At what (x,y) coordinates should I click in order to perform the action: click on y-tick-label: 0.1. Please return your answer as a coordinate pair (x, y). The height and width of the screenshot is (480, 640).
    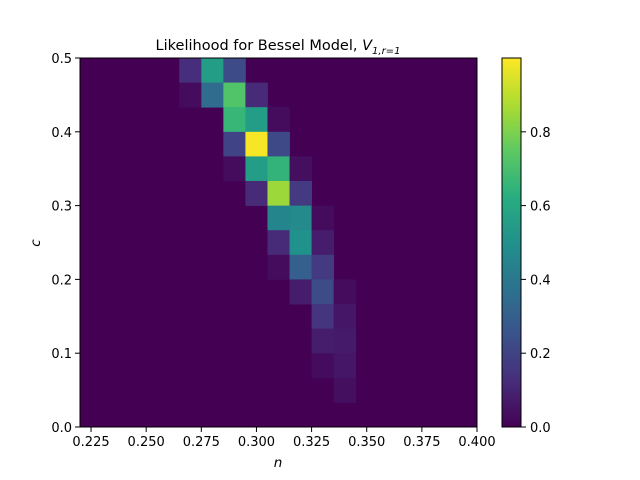
    Looking at the image, I should click on (61, 354).